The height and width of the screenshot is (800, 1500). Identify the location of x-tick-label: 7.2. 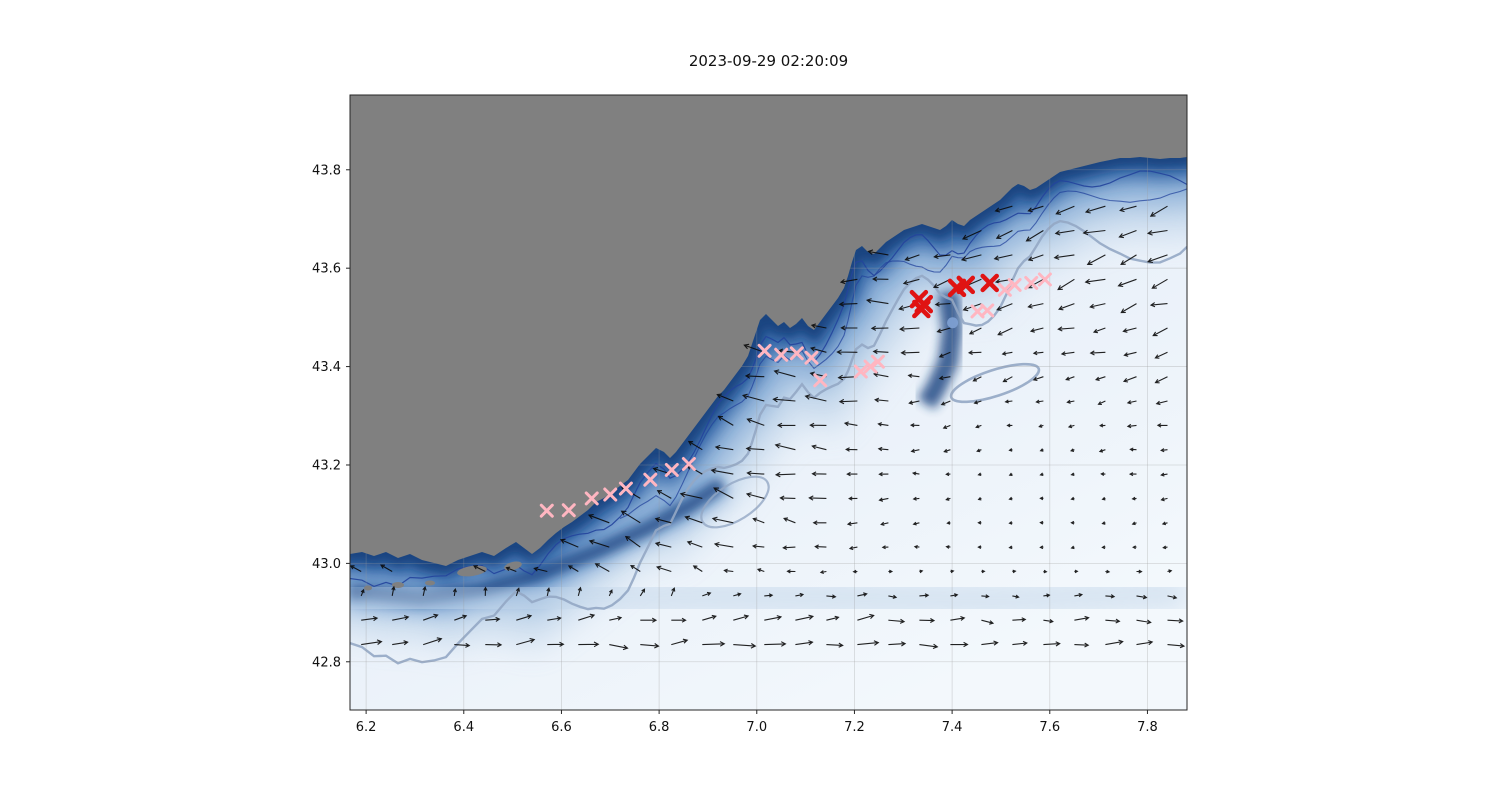
(854, 727).